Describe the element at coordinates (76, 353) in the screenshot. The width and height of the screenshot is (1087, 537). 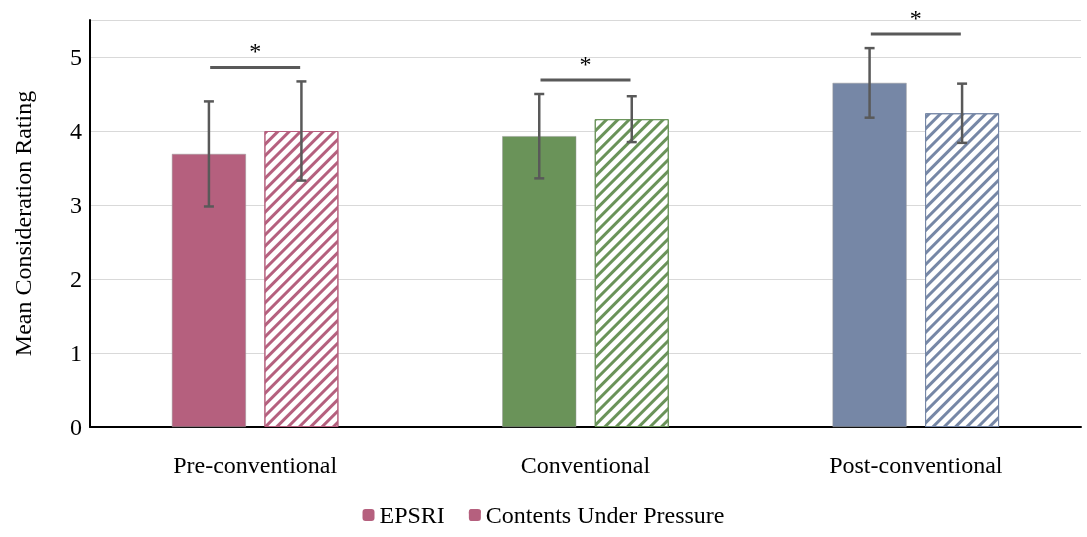
I see `y-tick-label: 1` at that location.